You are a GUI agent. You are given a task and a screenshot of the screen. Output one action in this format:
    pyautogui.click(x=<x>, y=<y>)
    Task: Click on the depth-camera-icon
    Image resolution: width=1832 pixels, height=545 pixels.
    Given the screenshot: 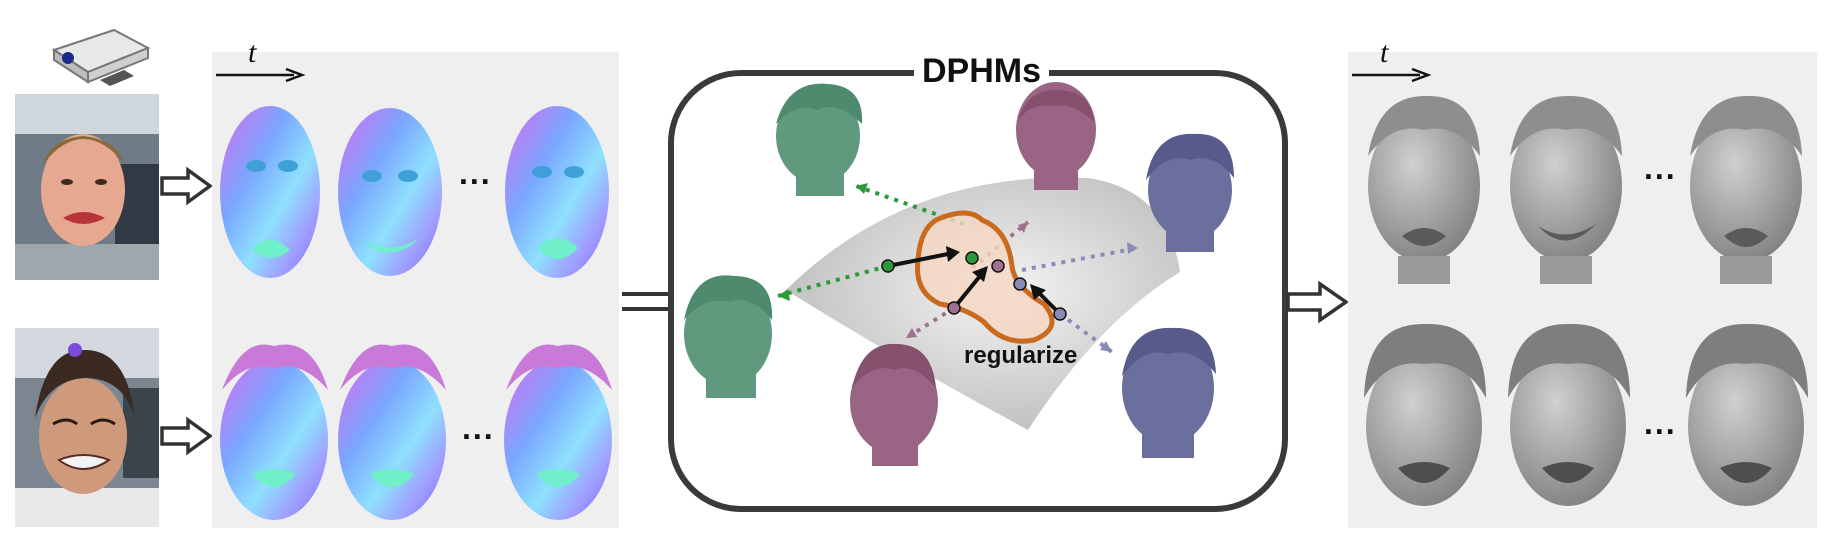 What is the action you would take?
    pyautogui.click(x=101, y=57)
    